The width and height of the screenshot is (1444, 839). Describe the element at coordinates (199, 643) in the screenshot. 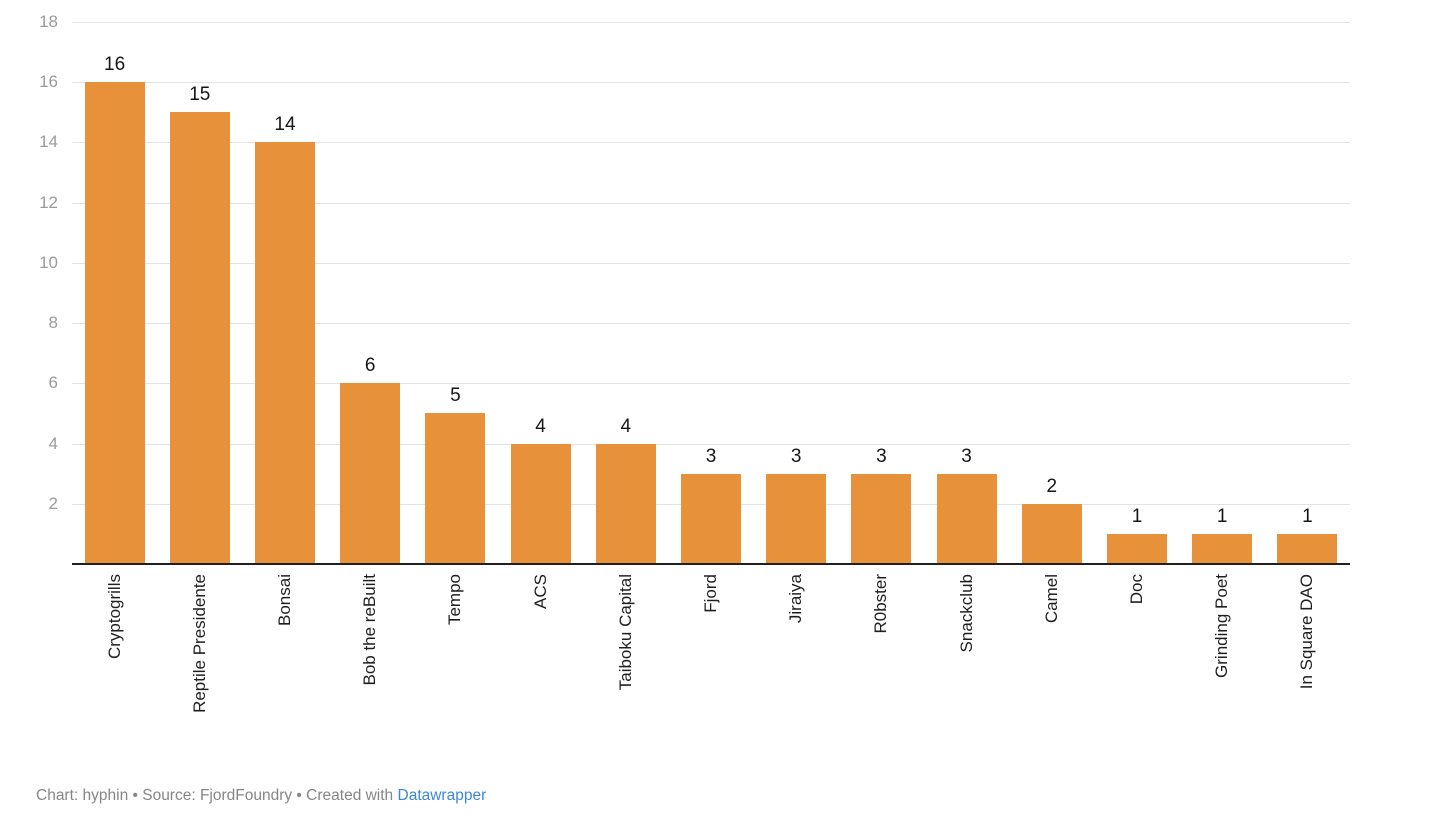

I see `x-category-label: Reptile Presidente` at that location.